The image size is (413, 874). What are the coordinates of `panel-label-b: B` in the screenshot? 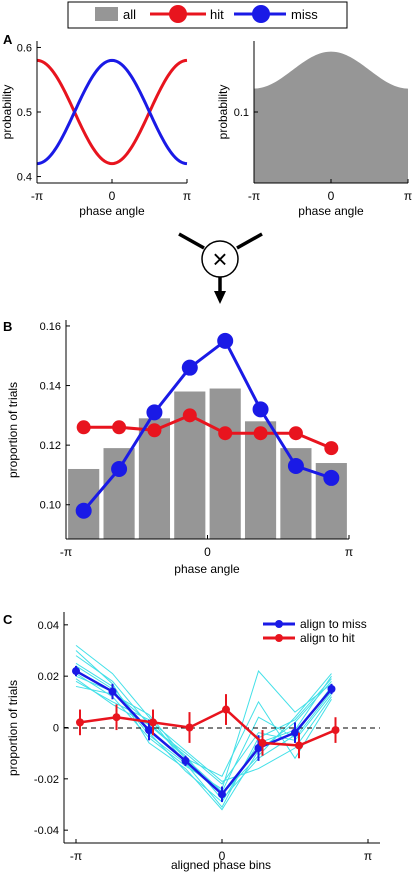 It's located at (7, 326).